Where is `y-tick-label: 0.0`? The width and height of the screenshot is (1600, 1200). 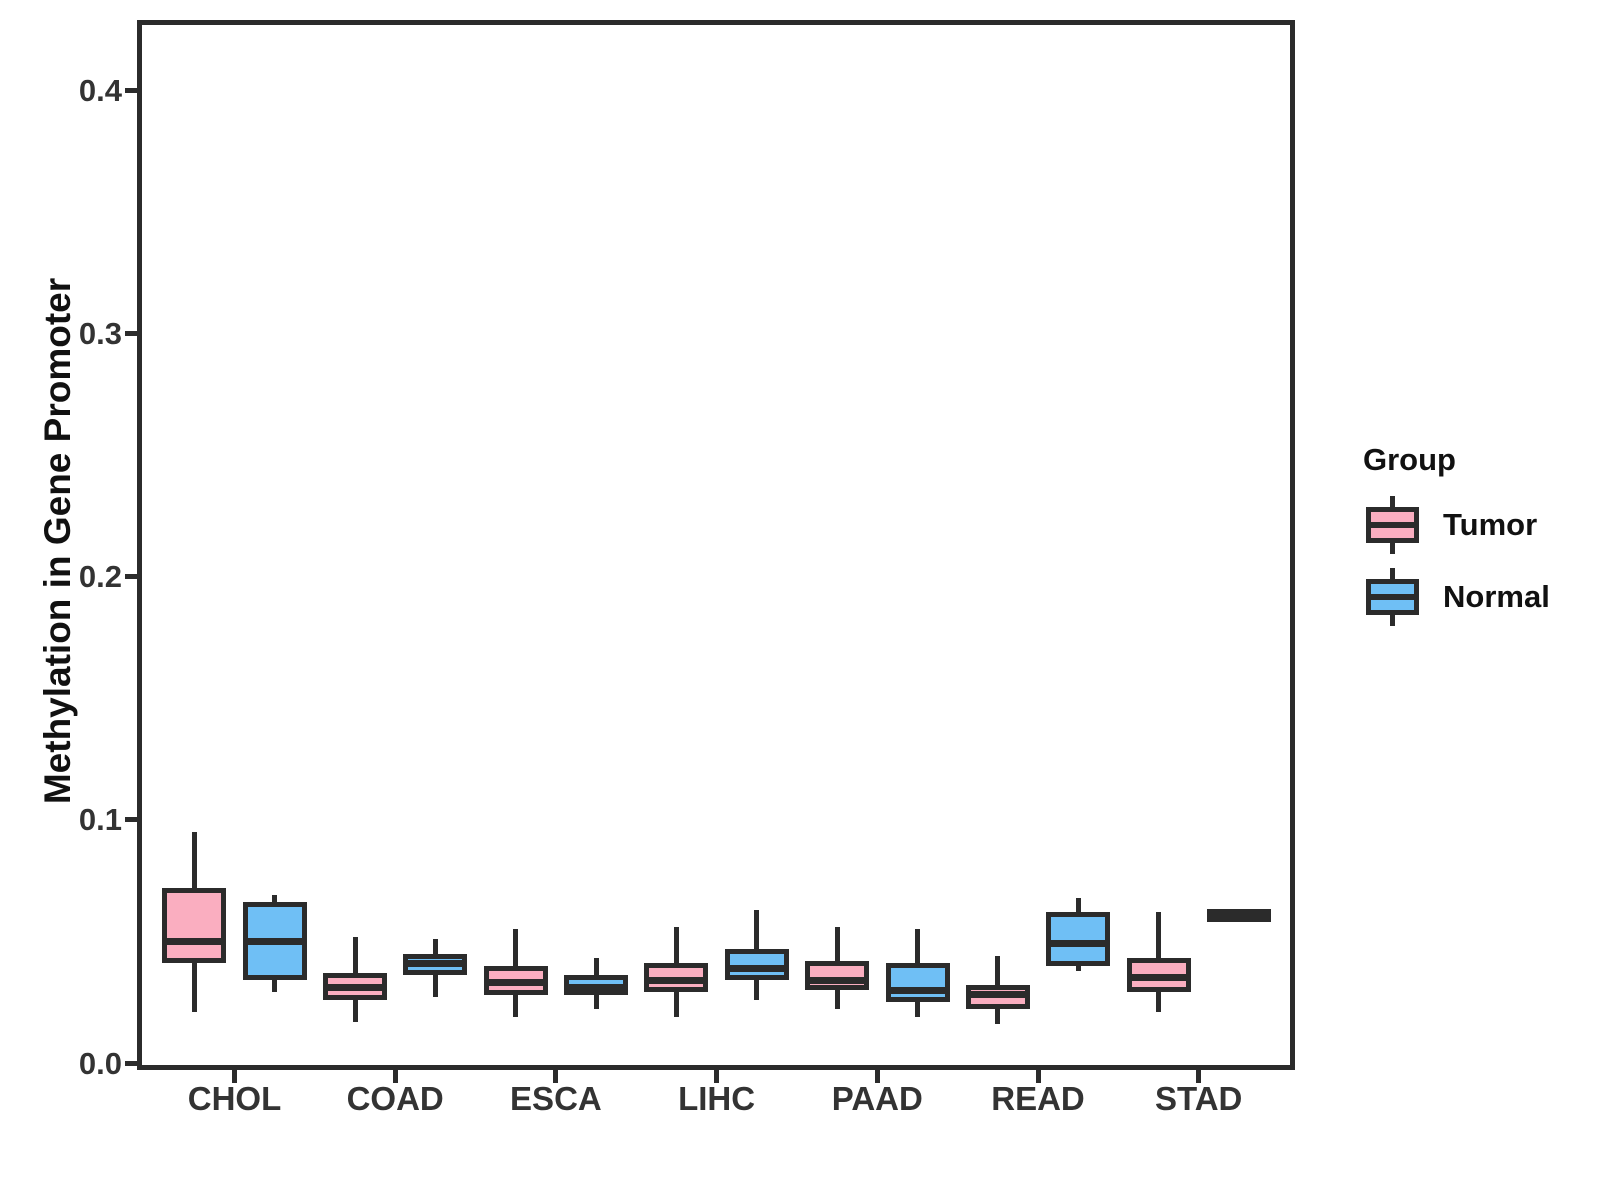
y-tick-label: 0.0 is located at coordinates (100, 1063).